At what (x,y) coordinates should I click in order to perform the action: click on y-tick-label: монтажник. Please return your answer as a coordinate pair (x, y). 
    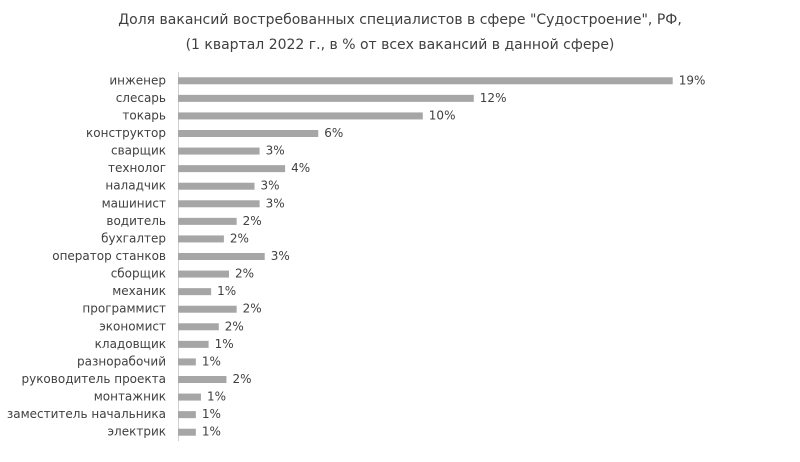
    Looking at the image, I should click on (130, 397).